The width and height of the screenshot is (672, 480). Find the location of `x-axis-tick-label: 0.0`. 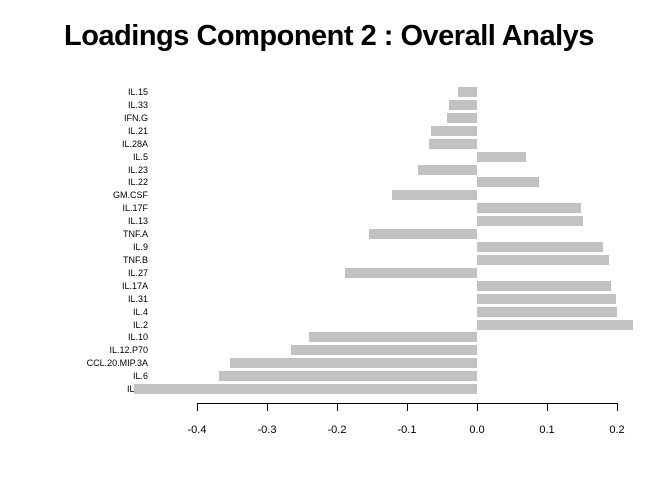

x-axis-tick-label: 0.0 is located at coordinates (477, 430).